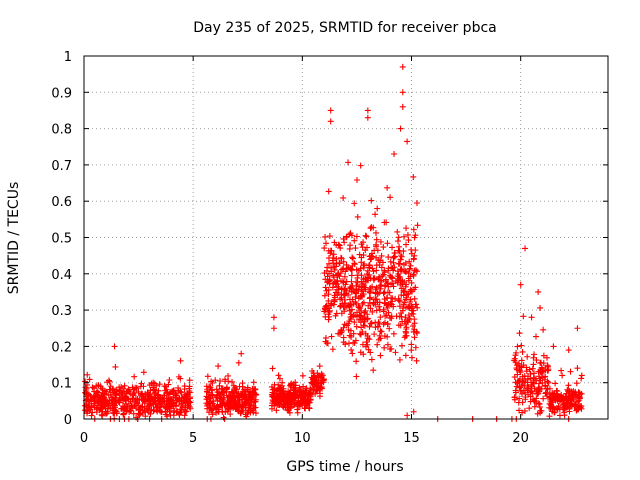 The width and height of the screenshot is (640, 480). What do you see at coordinates (61, 384) in the screenshot?
I see `y-tick-label: 0.1` at bounding box center [61, 384].